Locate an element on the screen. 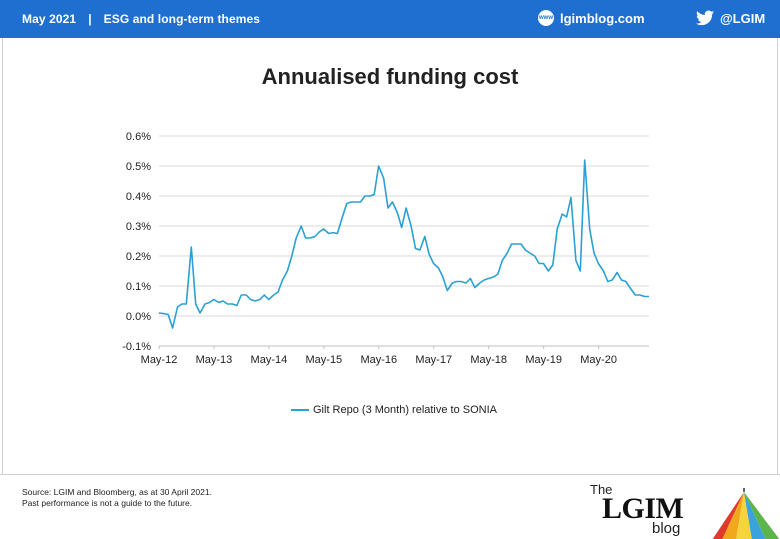 Image resolution: width=780 pixels, height=539 pixels. x-tick-label: May-17 is located at coordinates (433, 360).